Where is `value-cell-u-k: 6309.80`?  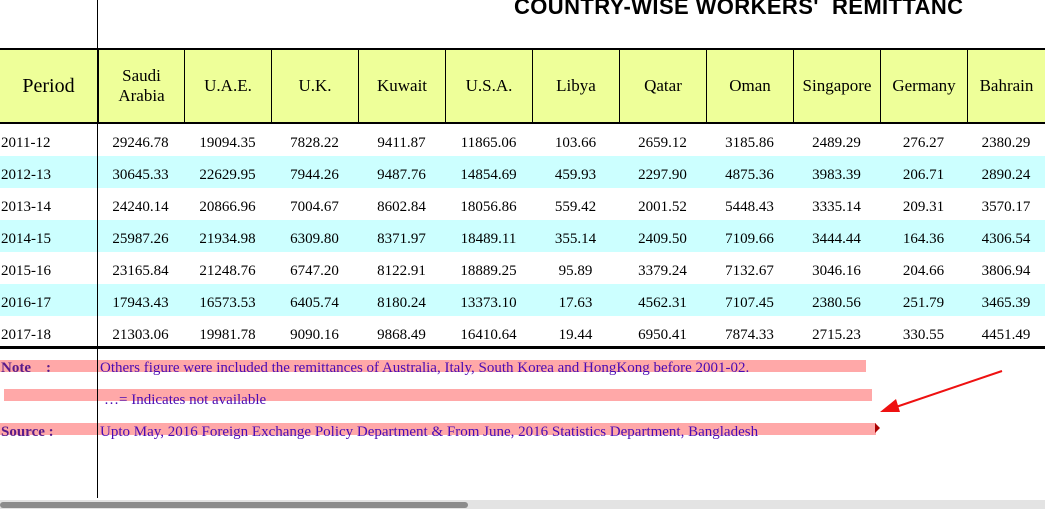 value-cell-u-k: 6309.80 is located at coordinates (314, 239).